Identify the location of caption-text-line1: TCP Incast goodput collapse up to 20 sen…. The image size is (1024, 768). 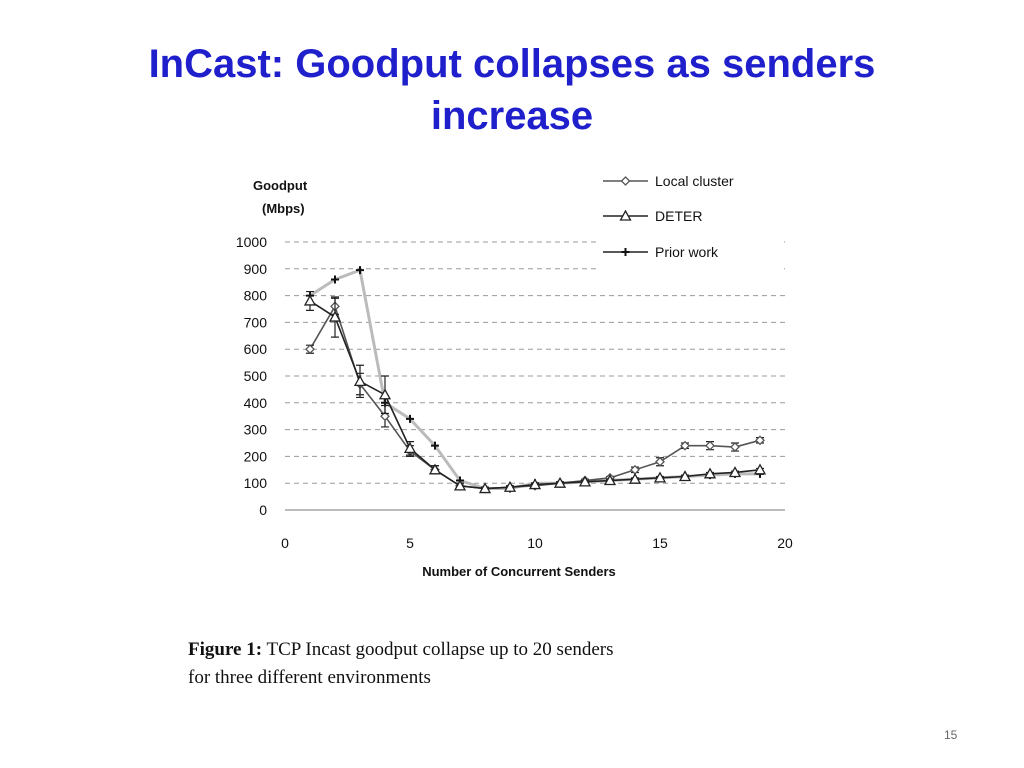
(440, 649).